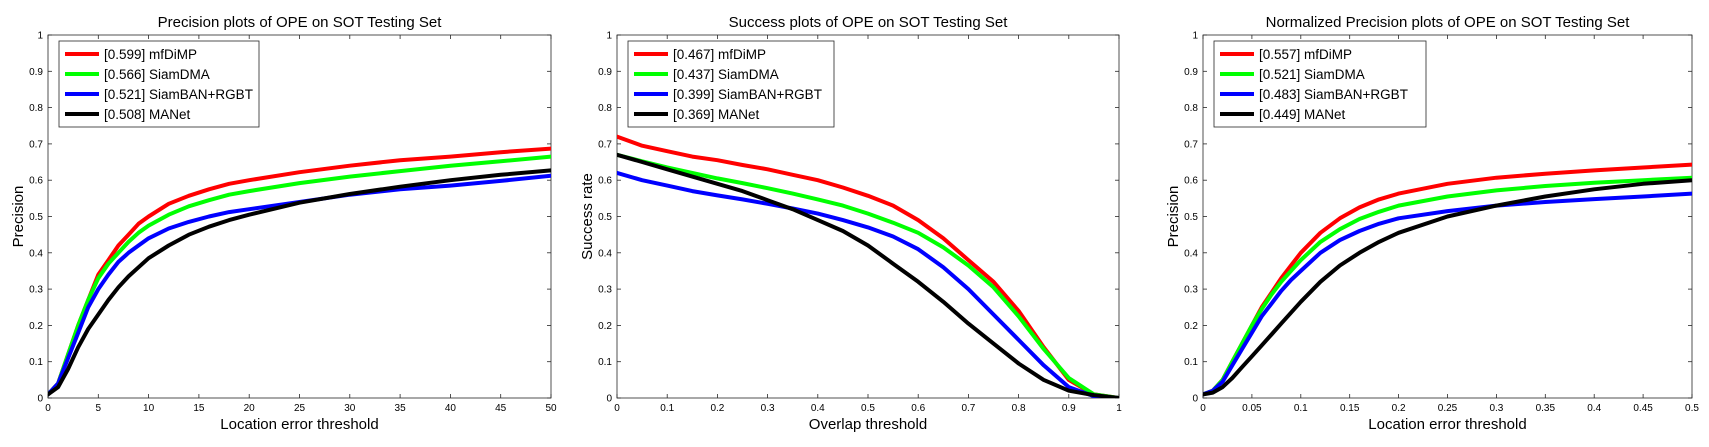 The width and height of the screenshot is (1709, 447). I want to click on x-tick-label: 0.05, so click(1252, 408).